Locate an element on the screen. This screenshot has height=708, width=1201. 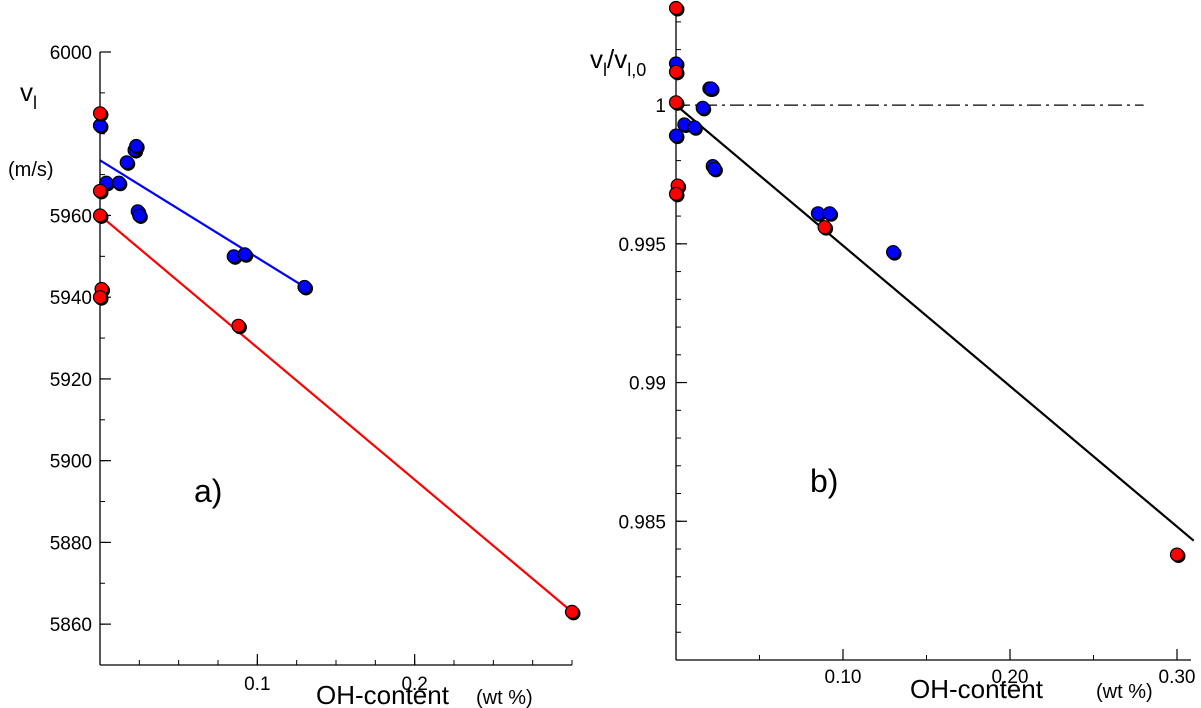
panel-a-xlabel: OH-content is located at coordinates (383, 694).